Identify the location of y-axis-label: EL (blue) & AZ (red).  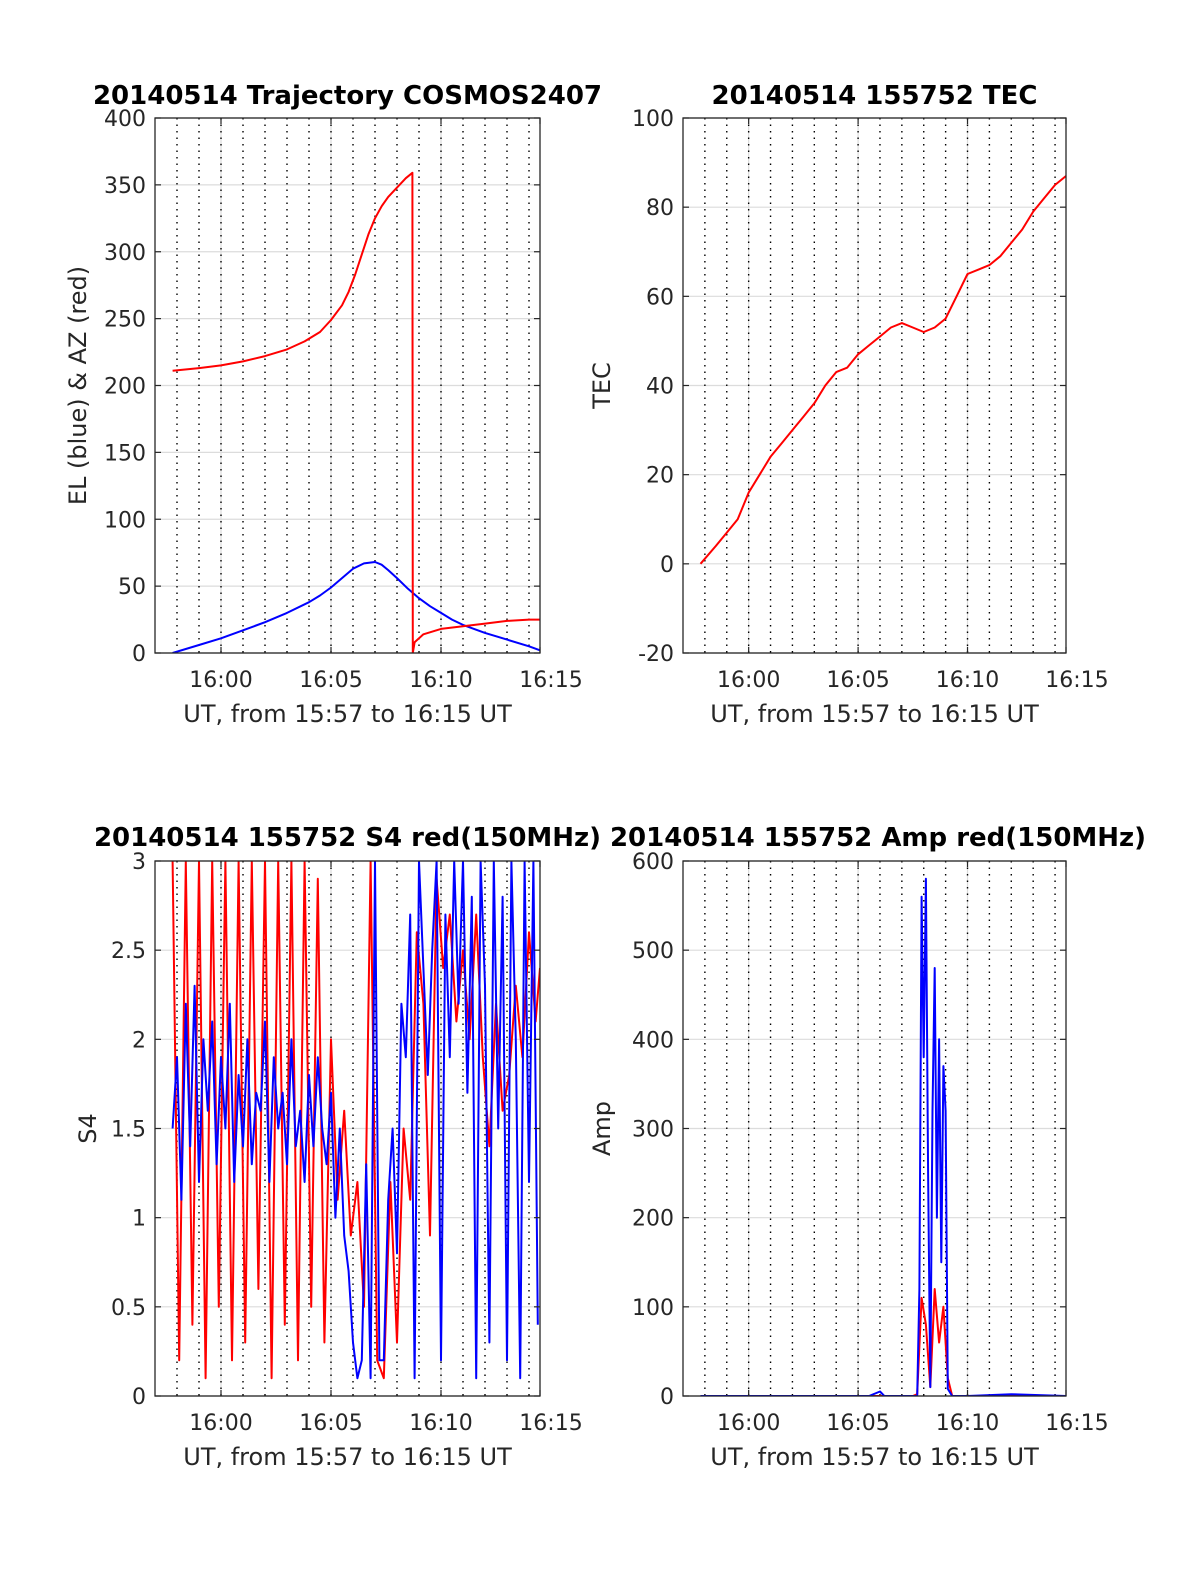
(78, 385).